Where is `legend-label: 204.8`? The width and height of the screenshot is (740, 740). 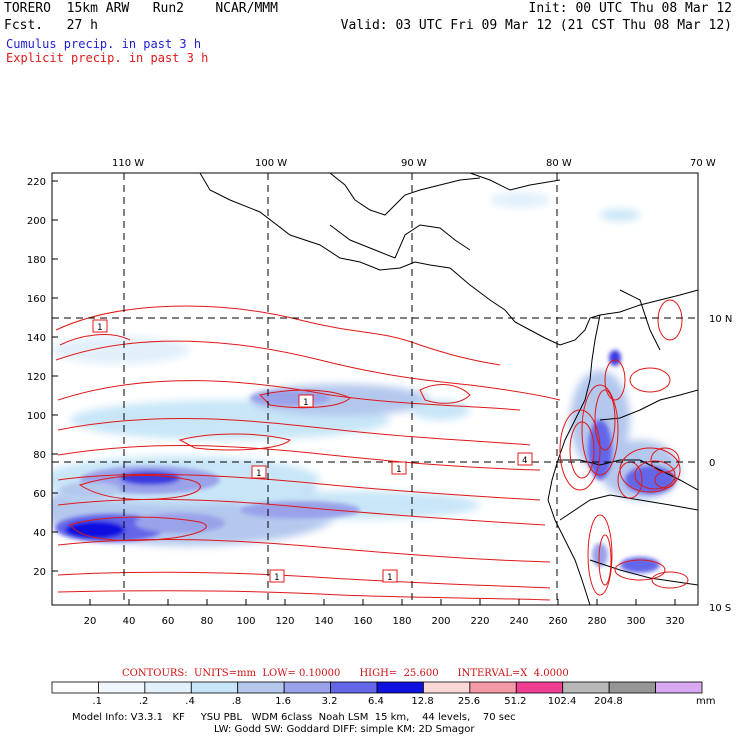
legend-label: 204.8 is located at coordinates (608, 701).